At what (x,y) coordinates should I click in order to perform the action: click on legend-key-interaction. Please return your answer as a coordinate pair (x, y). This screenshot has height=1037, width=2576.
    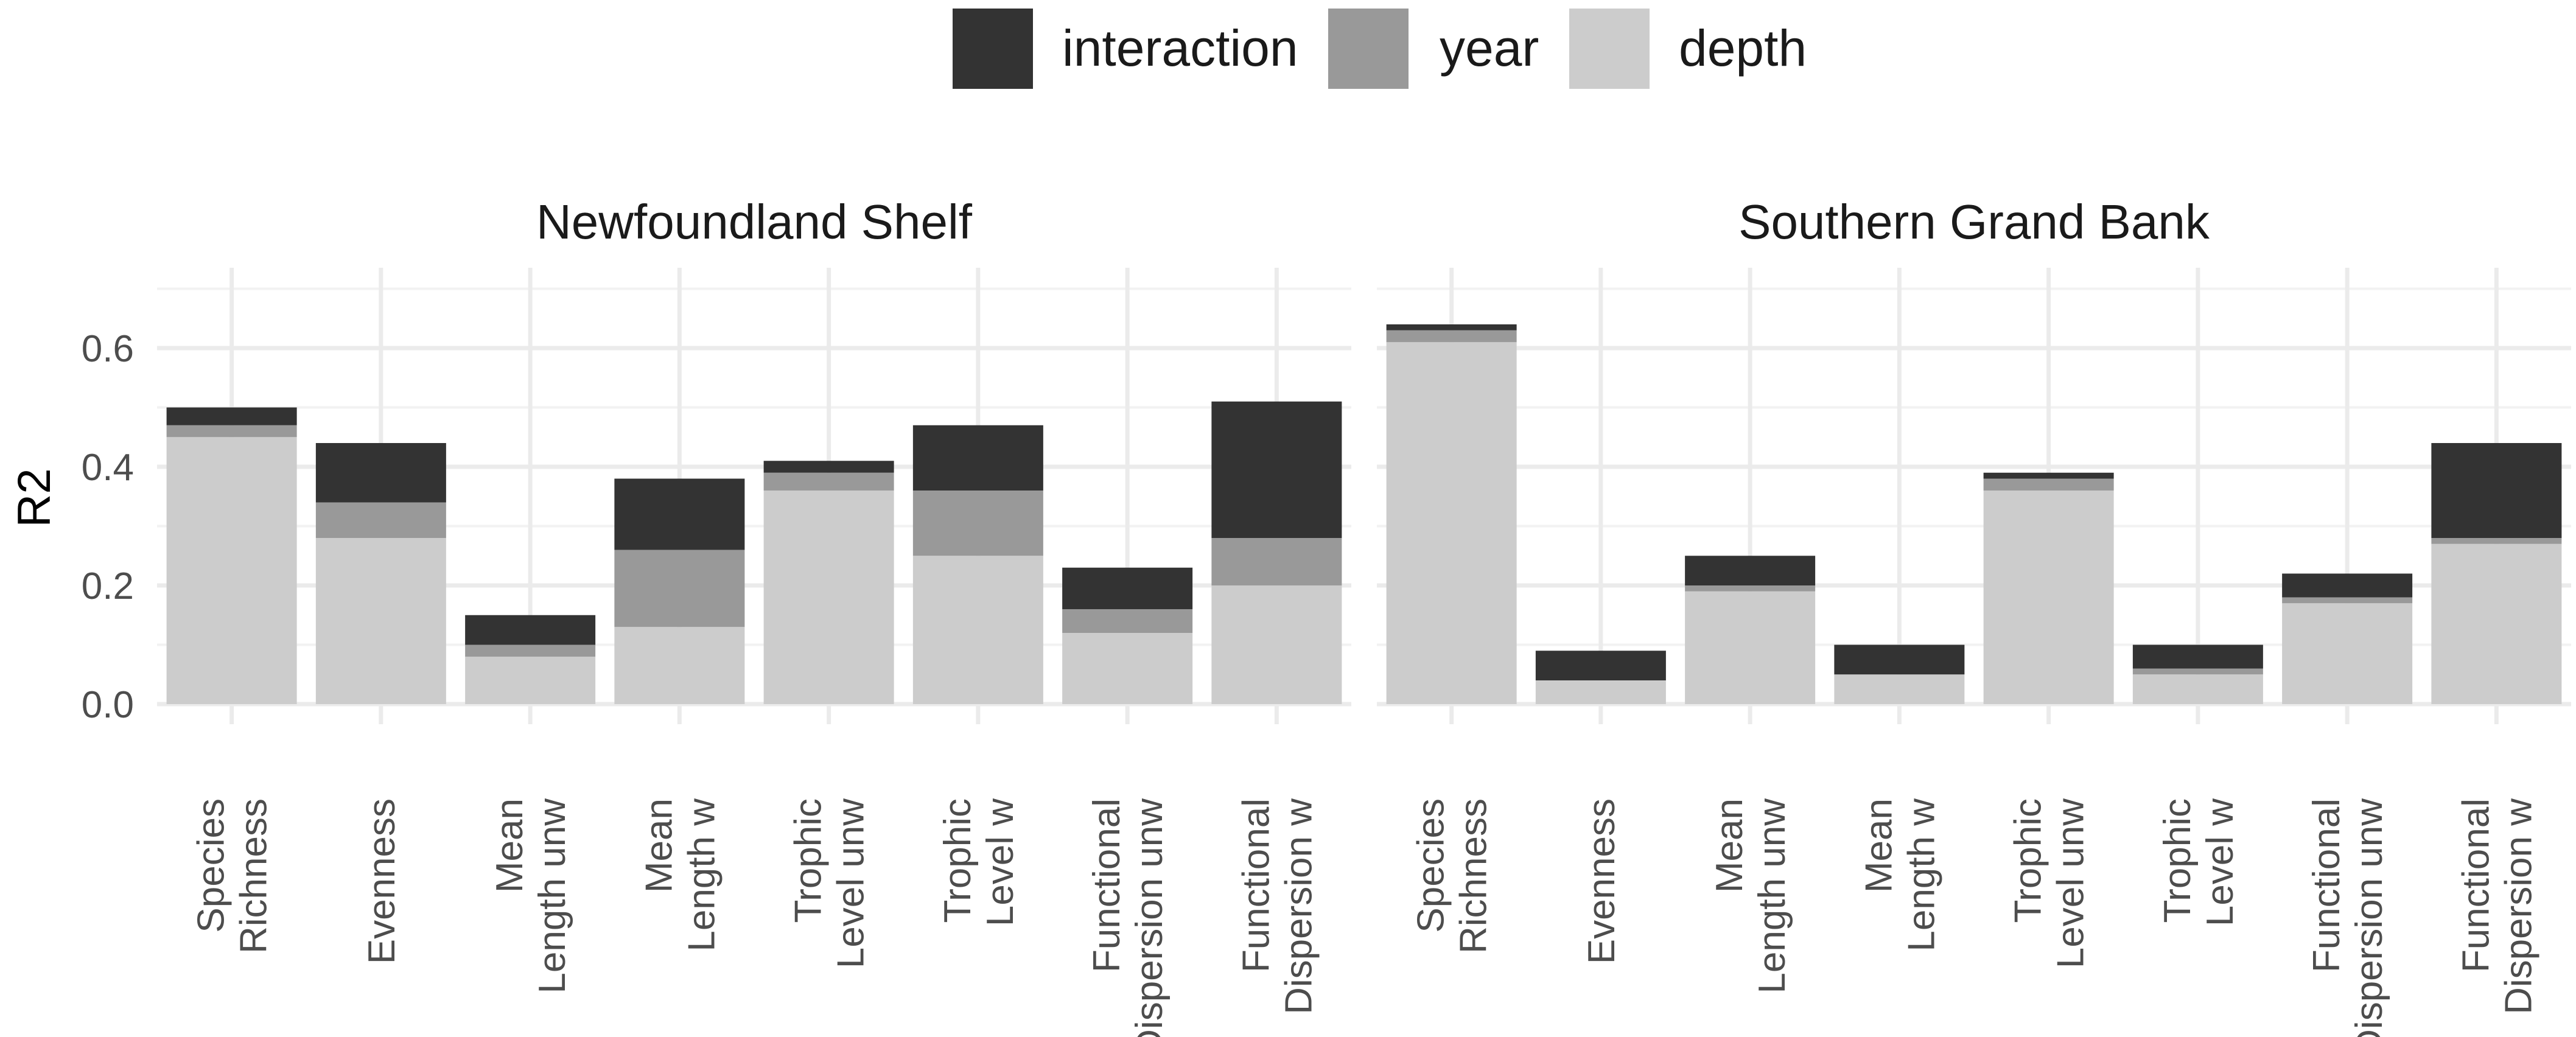
    Looking at the image, I should click on (993, 49).